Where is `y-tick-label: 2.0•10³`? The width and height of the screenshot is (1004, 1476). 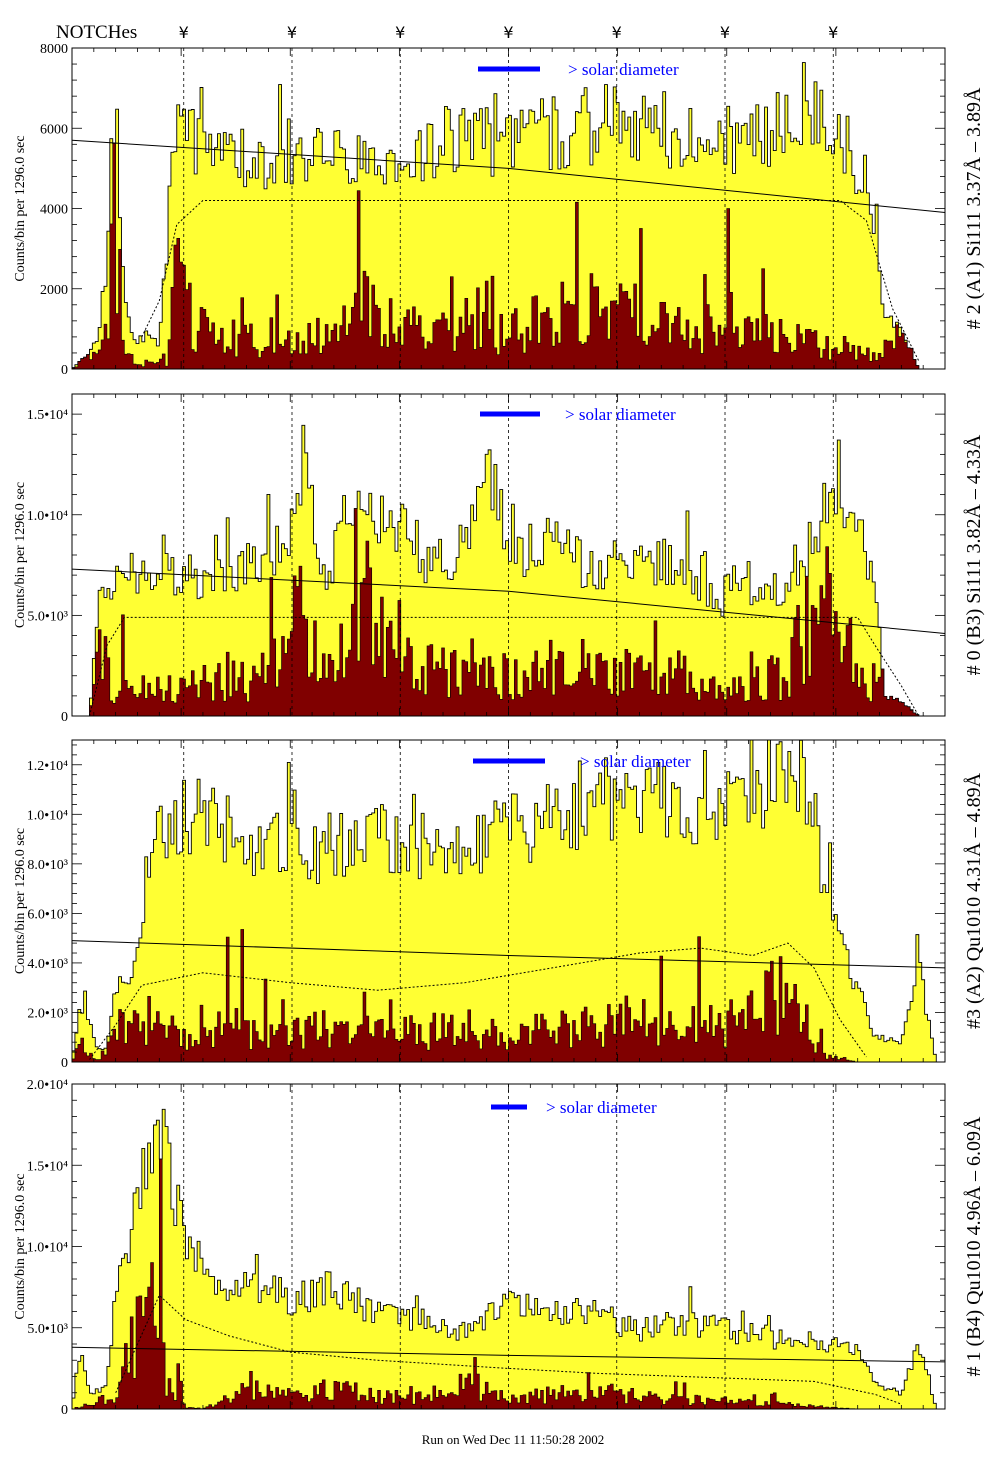
y-tick-label: 2.0•10³ is located at coordinates (47, 1013).